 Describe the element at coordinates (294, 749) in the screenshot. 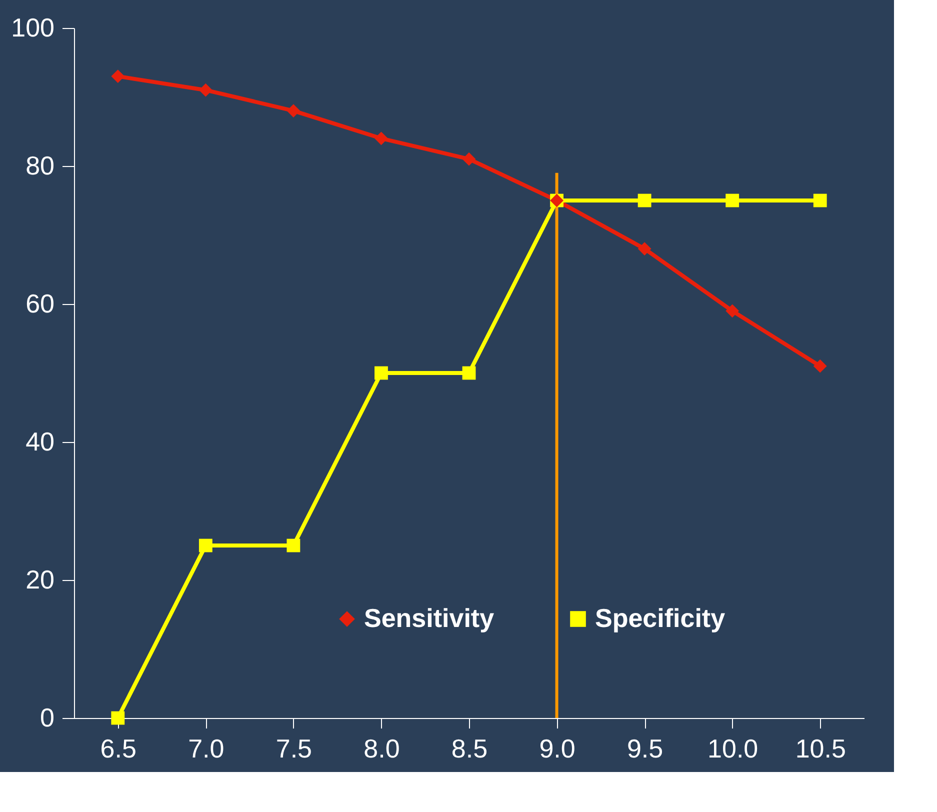

I see `x-tick-label: 7.5` at that location.